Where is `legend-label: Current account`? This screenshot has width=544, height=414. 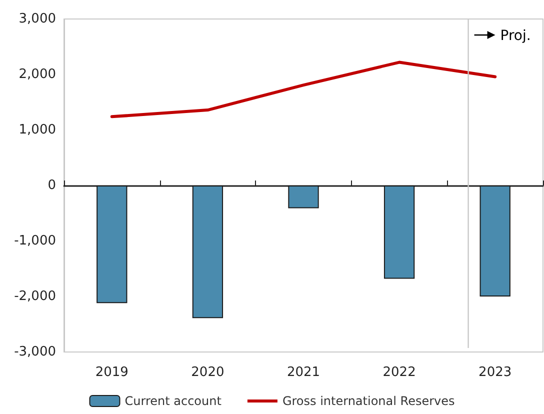
legend-label: Current account is located at coordinates (173, 401).